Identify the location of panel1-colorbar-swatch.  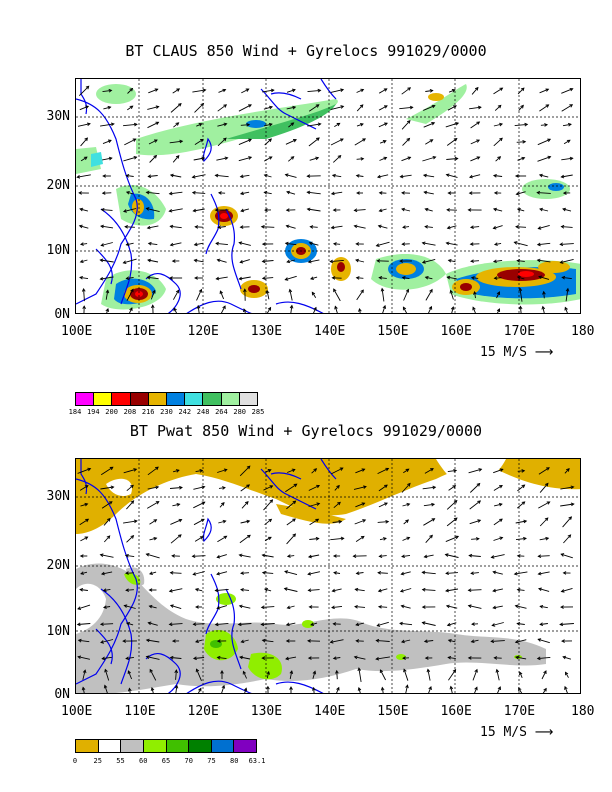
(212, 399).